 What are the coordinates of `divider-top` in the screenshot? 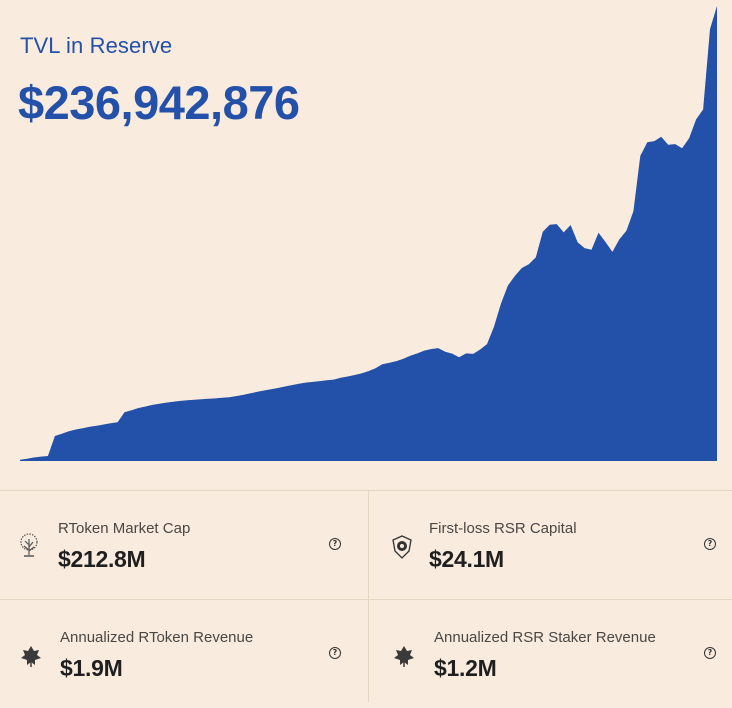 It's located at (366, 490).